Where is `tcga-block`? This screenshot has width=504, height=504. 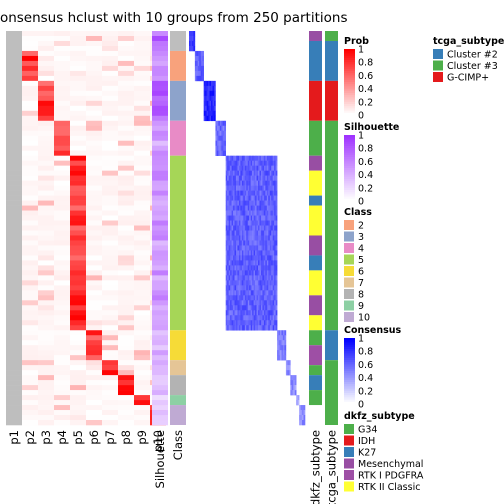
tcga-block is located at coordinates (331, 225).